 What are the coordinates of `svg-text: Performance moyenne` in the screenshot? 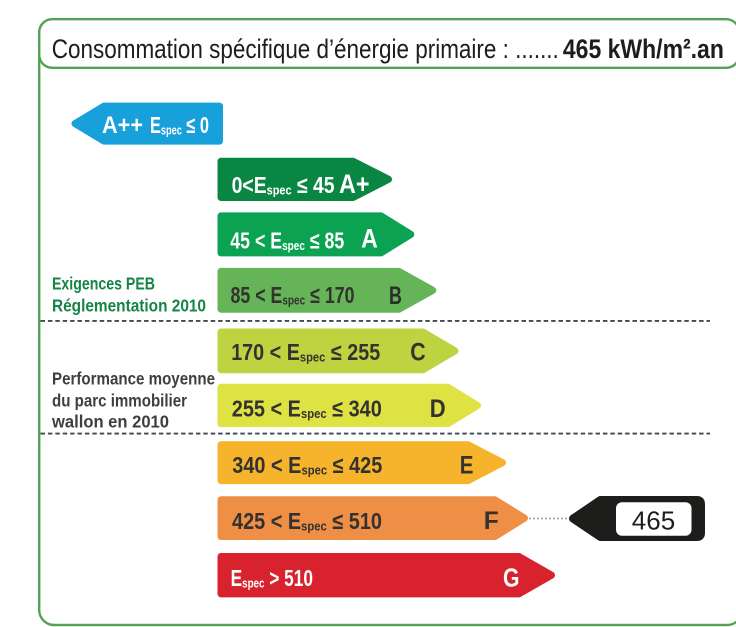 It's located at (133, 378).